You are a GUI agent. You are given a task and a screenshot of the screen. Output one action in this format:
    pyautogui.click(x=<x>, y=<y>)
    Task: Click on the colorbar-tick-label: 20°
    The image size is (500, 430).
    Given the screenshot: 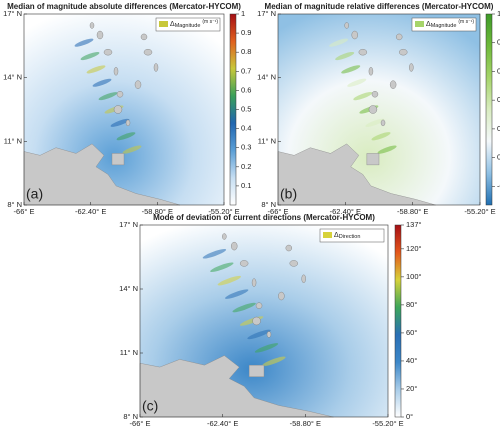 What is the action you would take?
    pyautogui.click(x=411, y=388)
    